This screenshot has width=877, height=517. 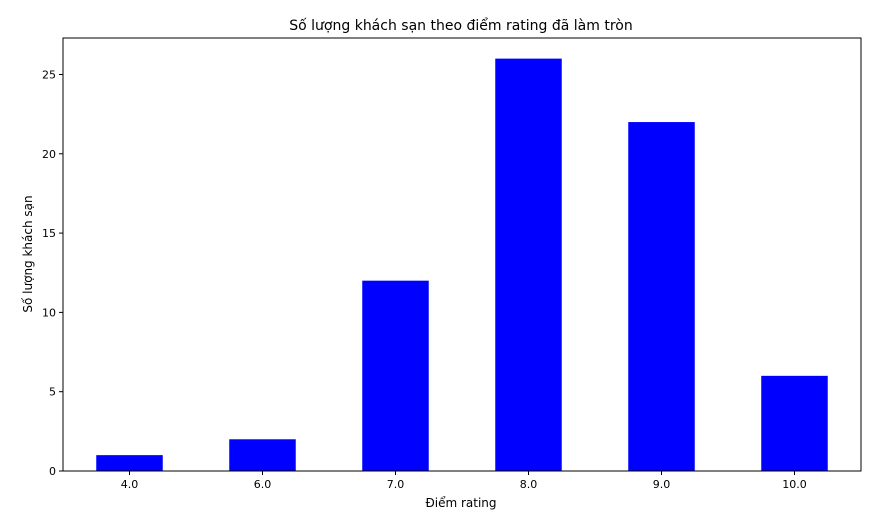 I want to click on y-axis-label: Số lượng khách sạn, so click(x=28, y=253).